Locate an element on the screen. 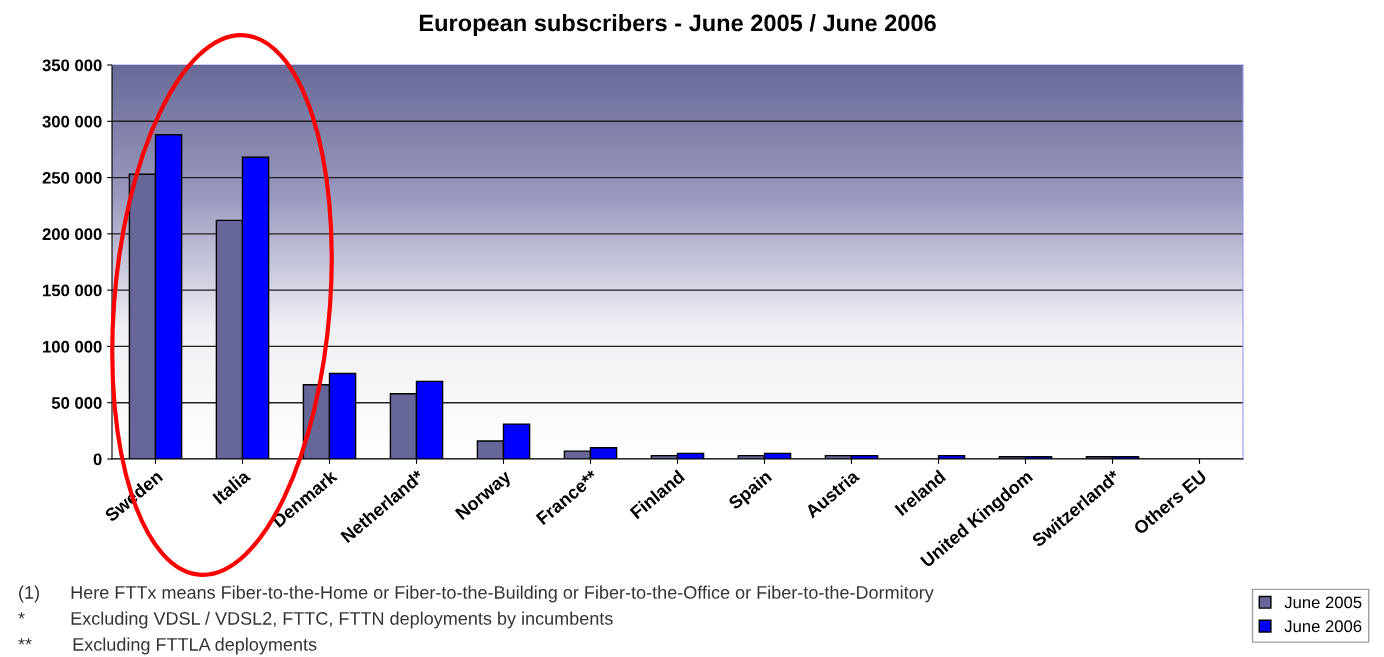  y-tick-label: 150 000 is located at coordinates (72, 290).